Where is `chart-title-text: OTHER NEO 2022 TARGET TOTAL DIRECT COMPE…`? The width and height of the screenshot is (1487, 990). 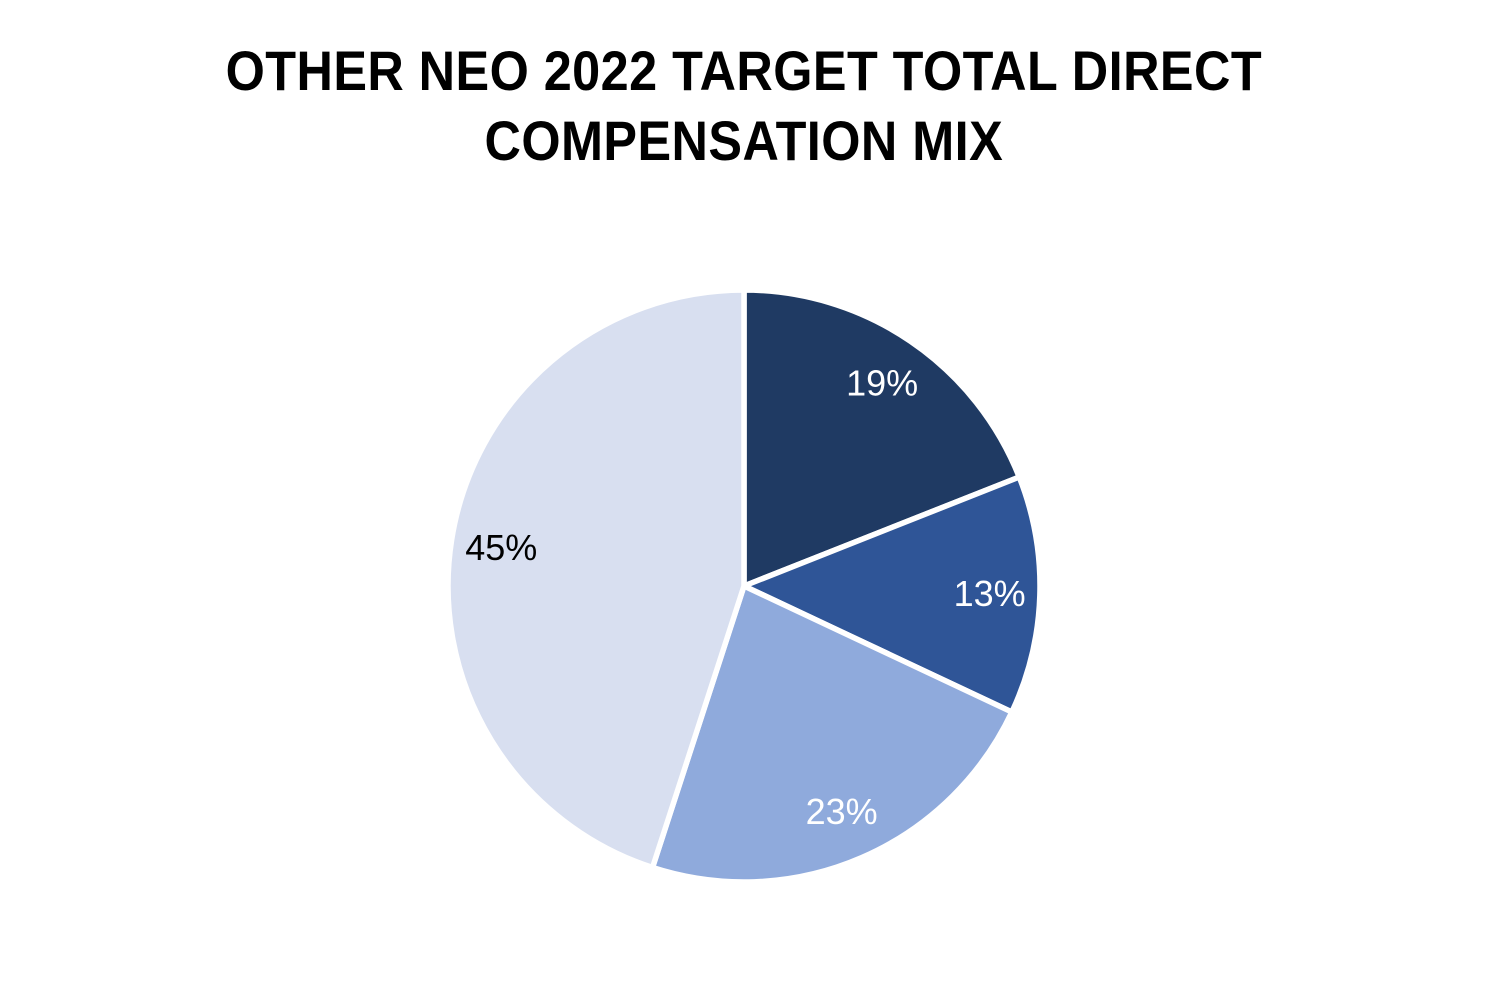 chart-title-text: OTHER NEO 2022 TARGET TOTAL DIRECT COMPE… is located at coordinates (743, 106).